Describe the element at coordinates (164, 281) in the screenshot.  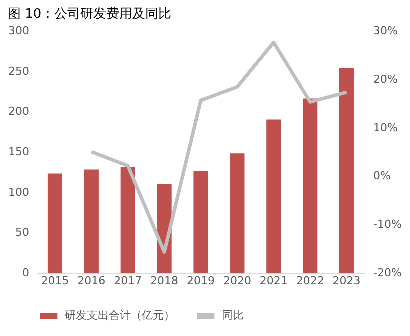
I see `x-tick-label: 2018` at that location.